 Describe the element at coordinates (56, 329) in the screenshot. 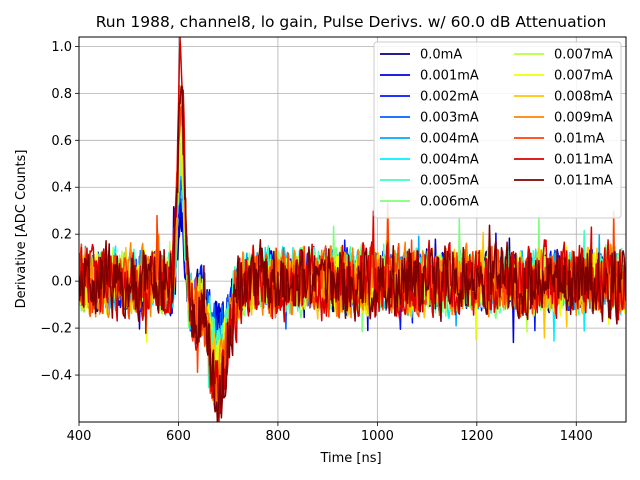

I see `y-tick-label: −0.2` at that location.